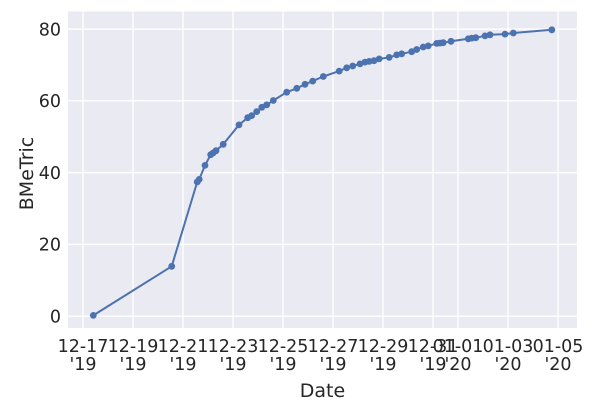 The height and width of the screenshot is (420, 600). What do you see at coordinates (50, 102) in the screenshot?
I see `y-tick-label: 60` at bounding box center [50, 102].